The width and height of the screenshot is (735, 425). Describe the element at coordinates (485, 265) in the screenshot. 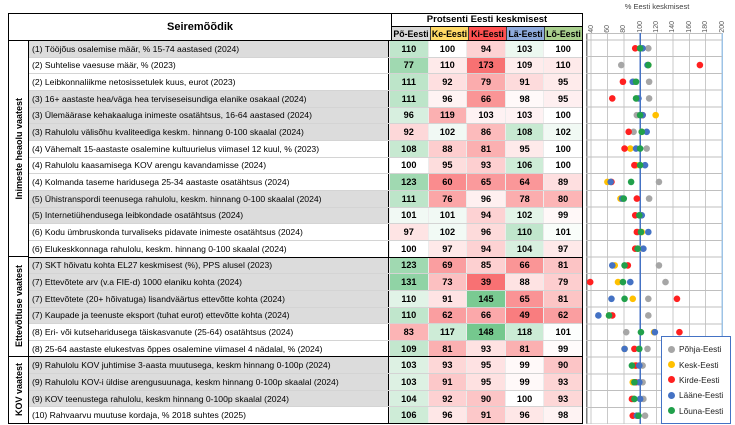

I see `value-cell: 85` at that location.